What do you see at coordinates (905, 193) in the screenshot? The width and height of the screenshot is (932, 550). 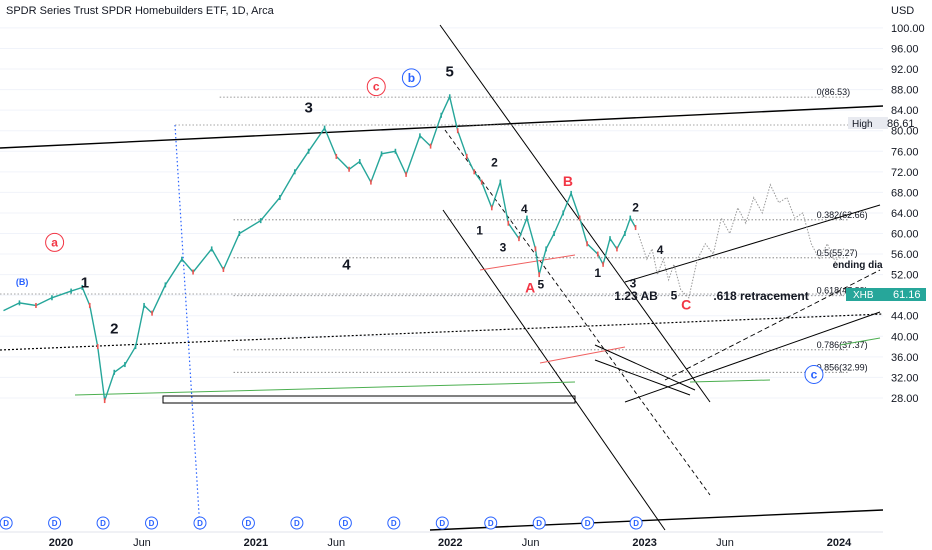 I see `y-tick-label: 68.00` at bounding box center [905, 193].